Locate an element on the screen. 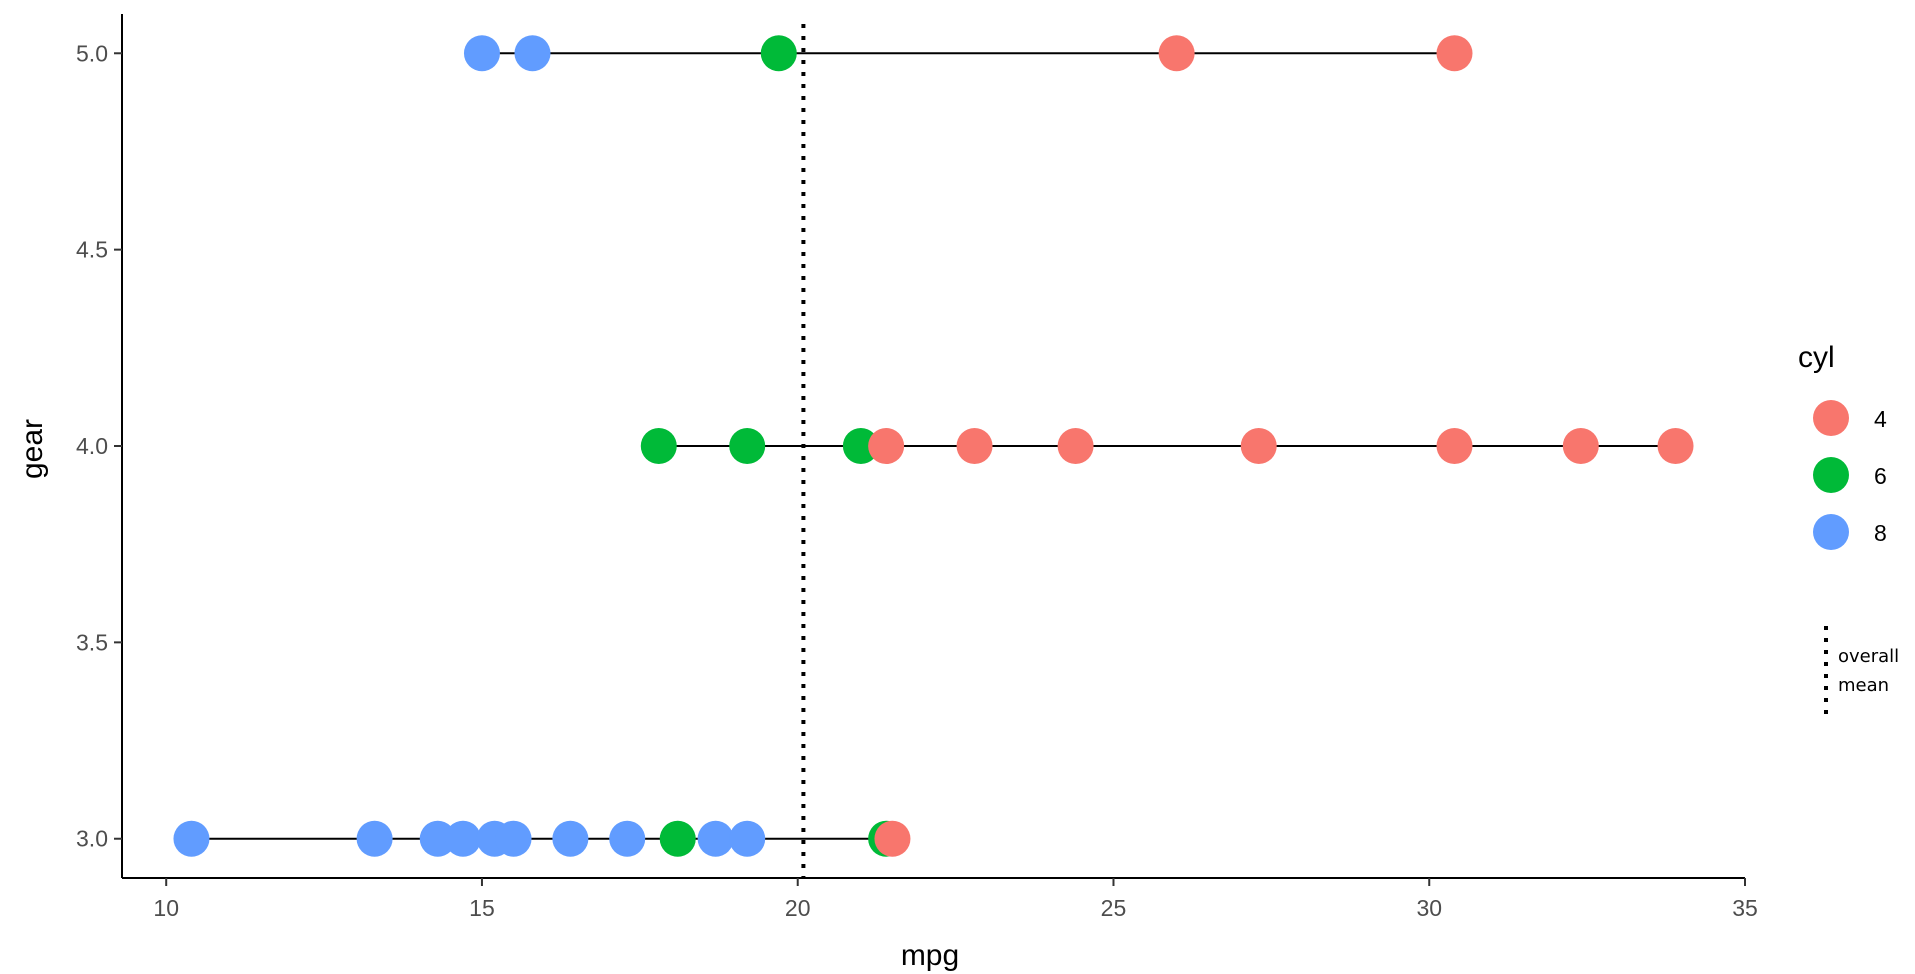 The height and width of the screenshot is (974, 1915). y-axis-title: gear is located at coordinates (32, 449).